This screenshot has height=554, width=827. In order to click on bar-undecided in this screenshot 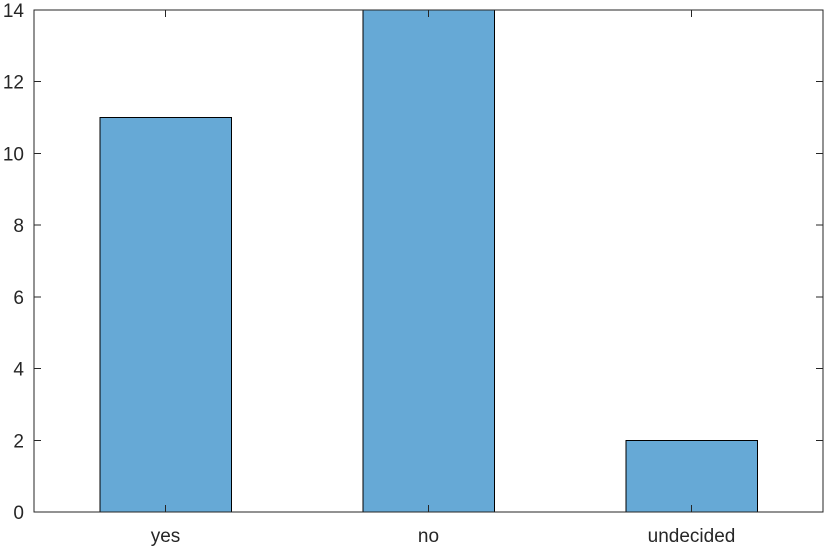, I will do `click(691, 476)`.